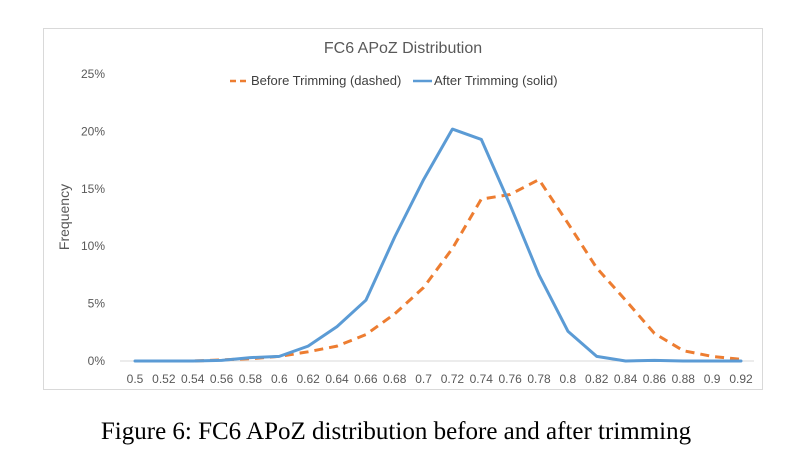 This screenshot has height=471, width=792. Describe the element at coordinates (93, 246) in the screenshot. I see `y-tick-label: 10%` at that location.